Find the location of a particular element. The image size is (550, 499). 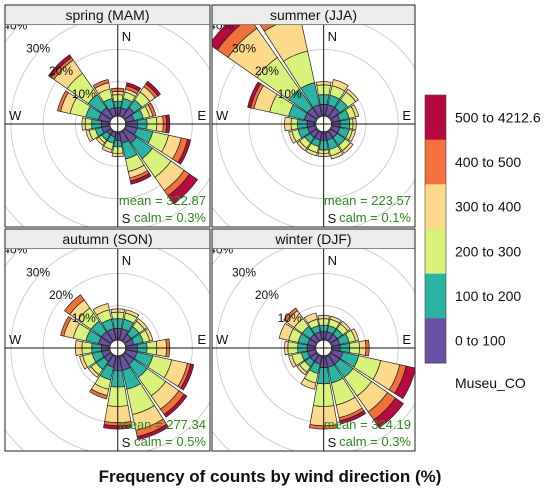

mean-label: mean = 324.19 is located at coordinates (367, 424).